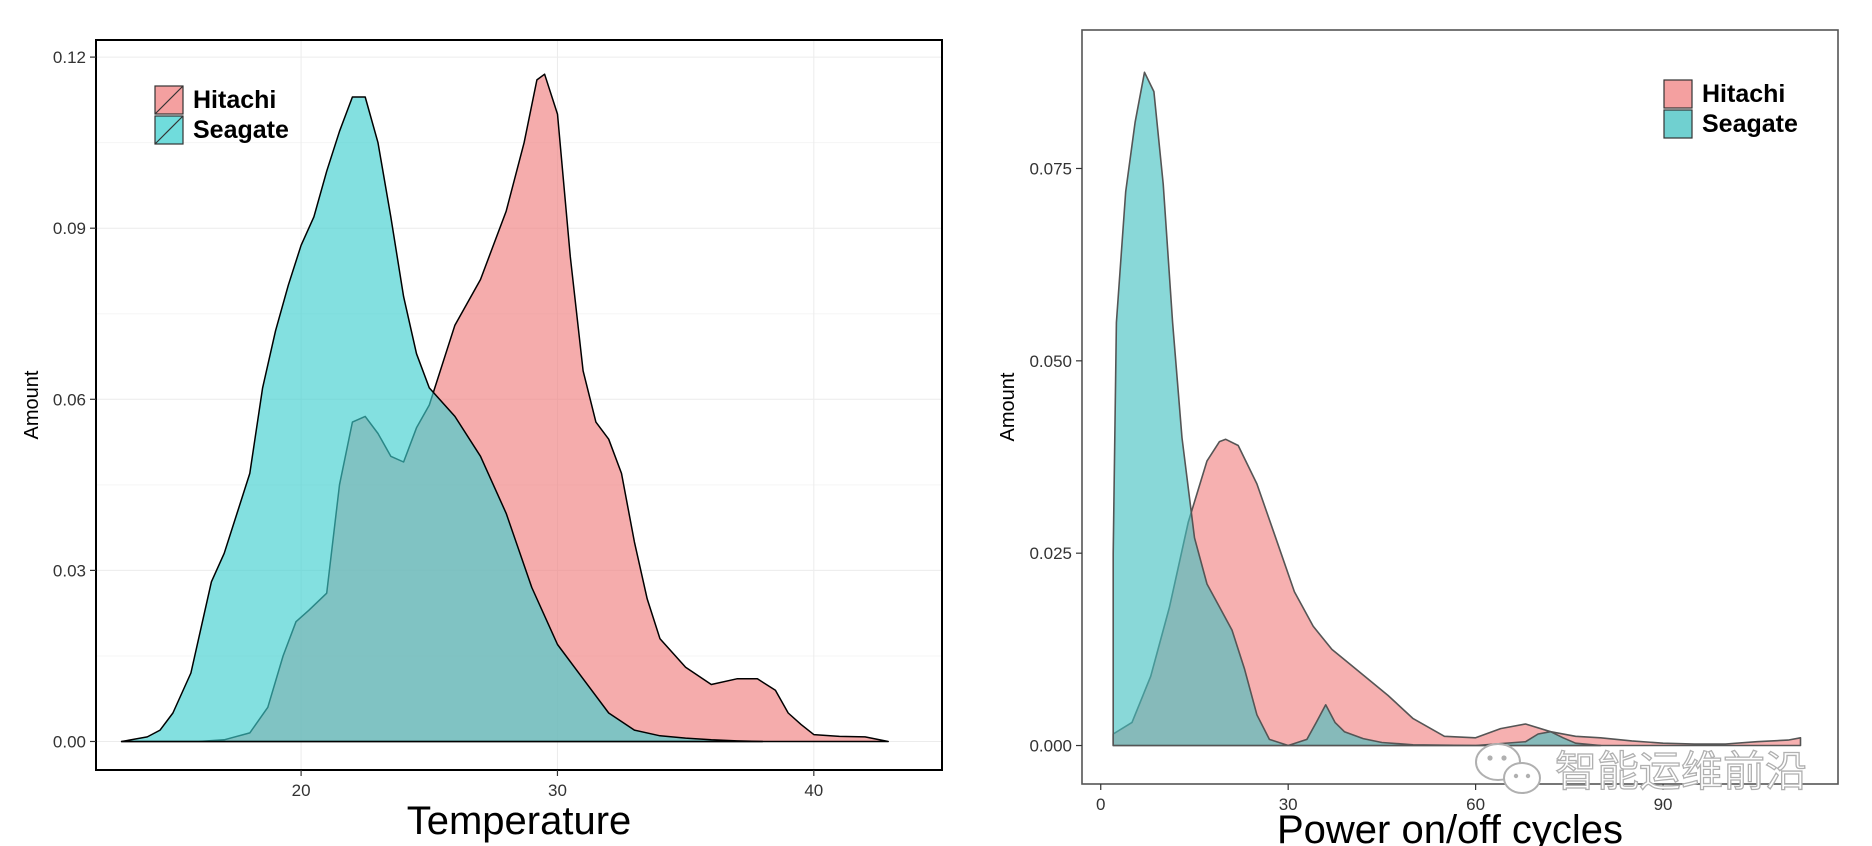 The height and width of the screenshot is (846, 1872). Describe the element at coordinates (301, 790) in the screenshot. I see `x-tick-label-0: 20` at that location.